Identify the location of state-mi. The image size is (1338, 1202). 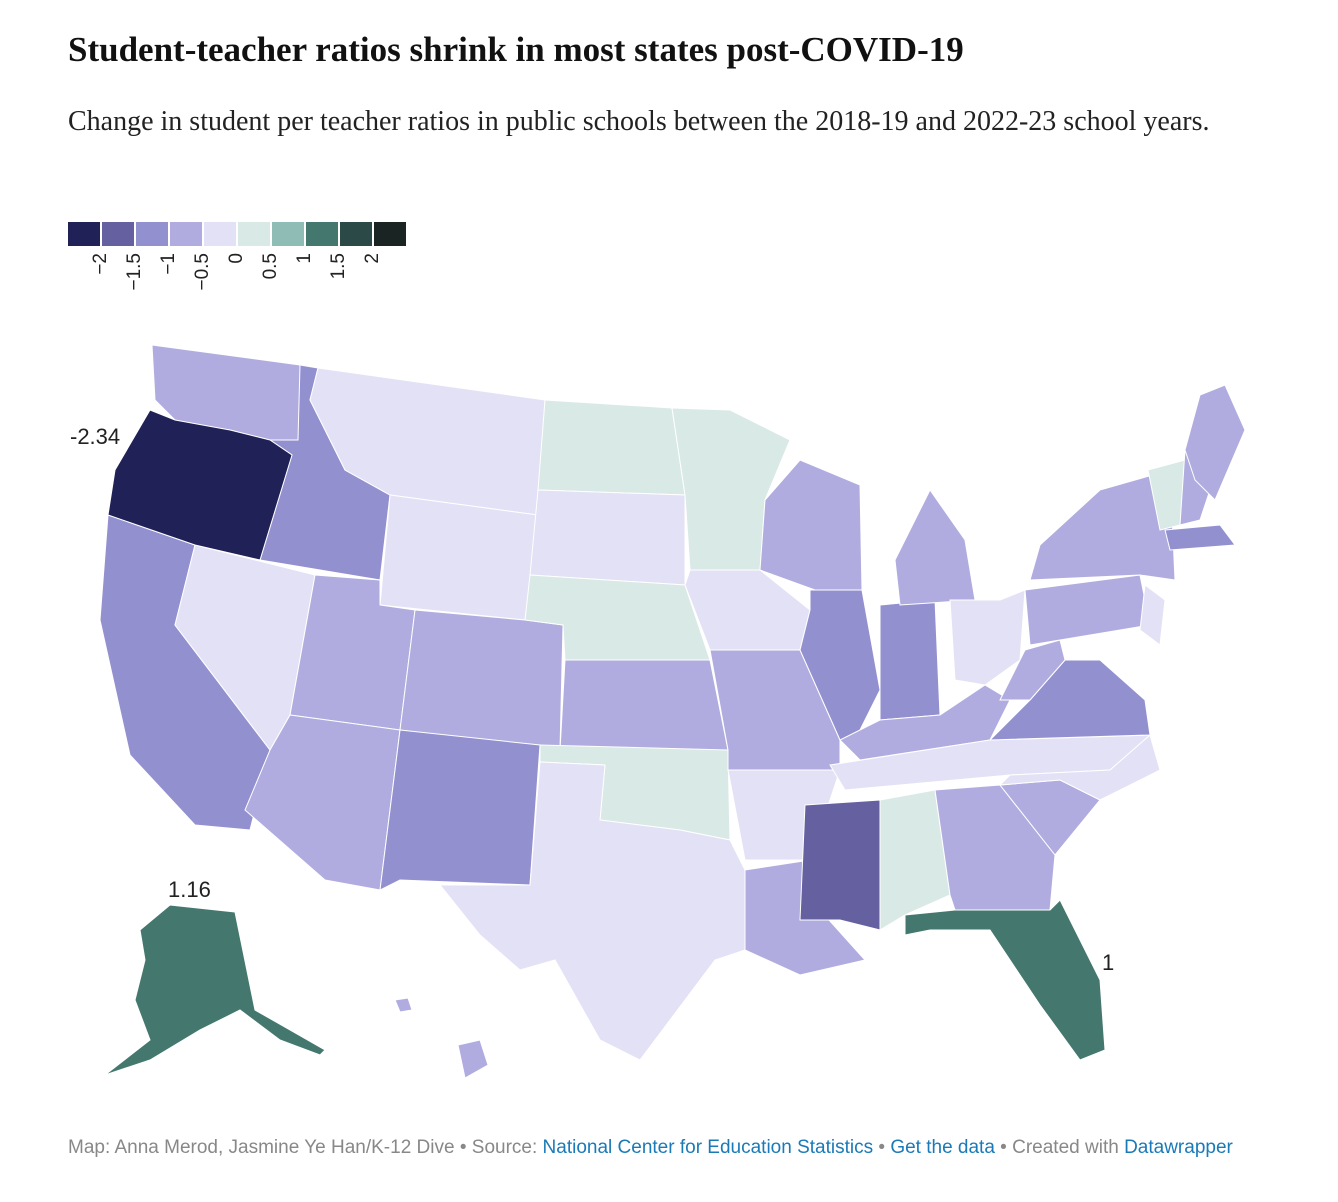
(935, 547).